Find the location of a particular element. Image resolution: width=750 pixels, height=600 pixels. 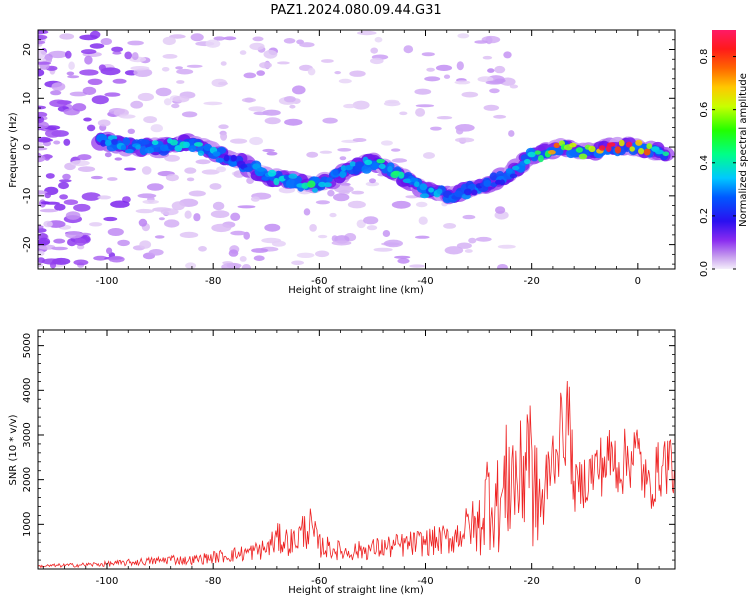

y-tick-label: -20 is located at coordinates (27, 244).